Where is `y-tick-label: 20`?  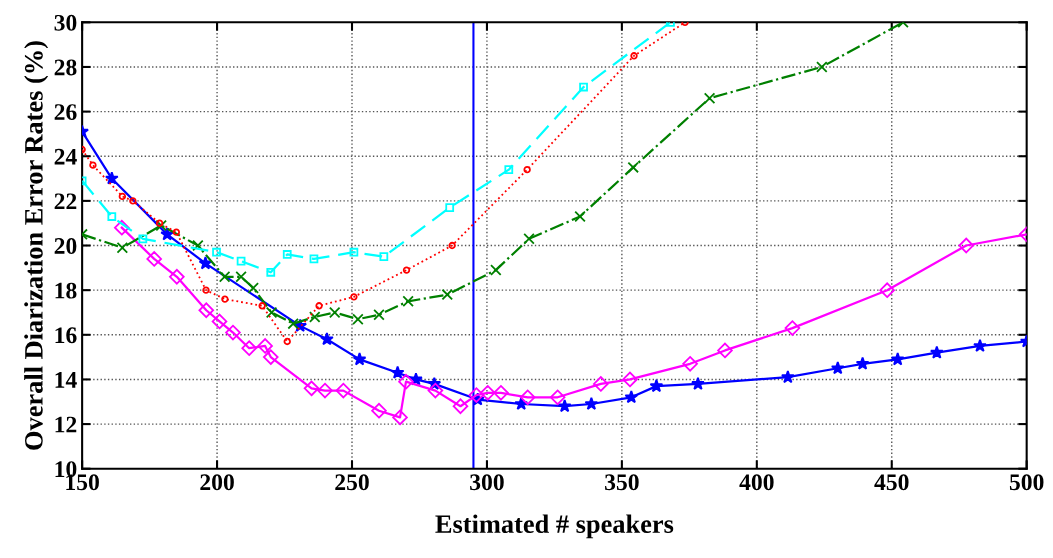
y-tick-label: 20 is located at coordinates (65, 246).